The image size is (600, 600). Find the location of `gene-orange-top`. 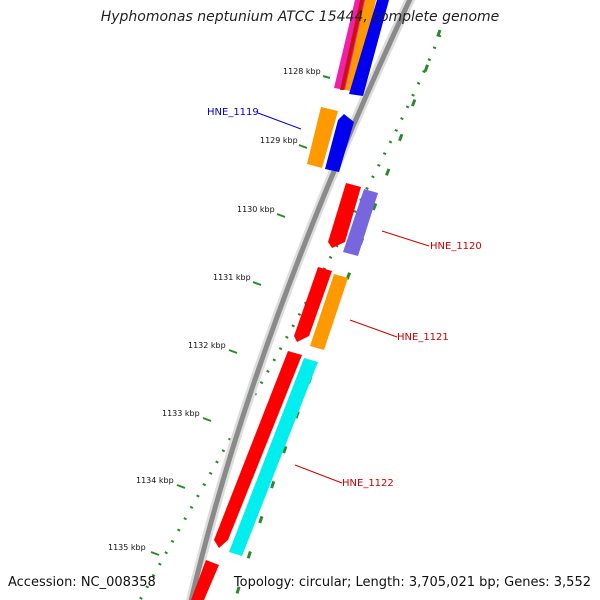

gene-orange-top is located at coordinates (360, 46).